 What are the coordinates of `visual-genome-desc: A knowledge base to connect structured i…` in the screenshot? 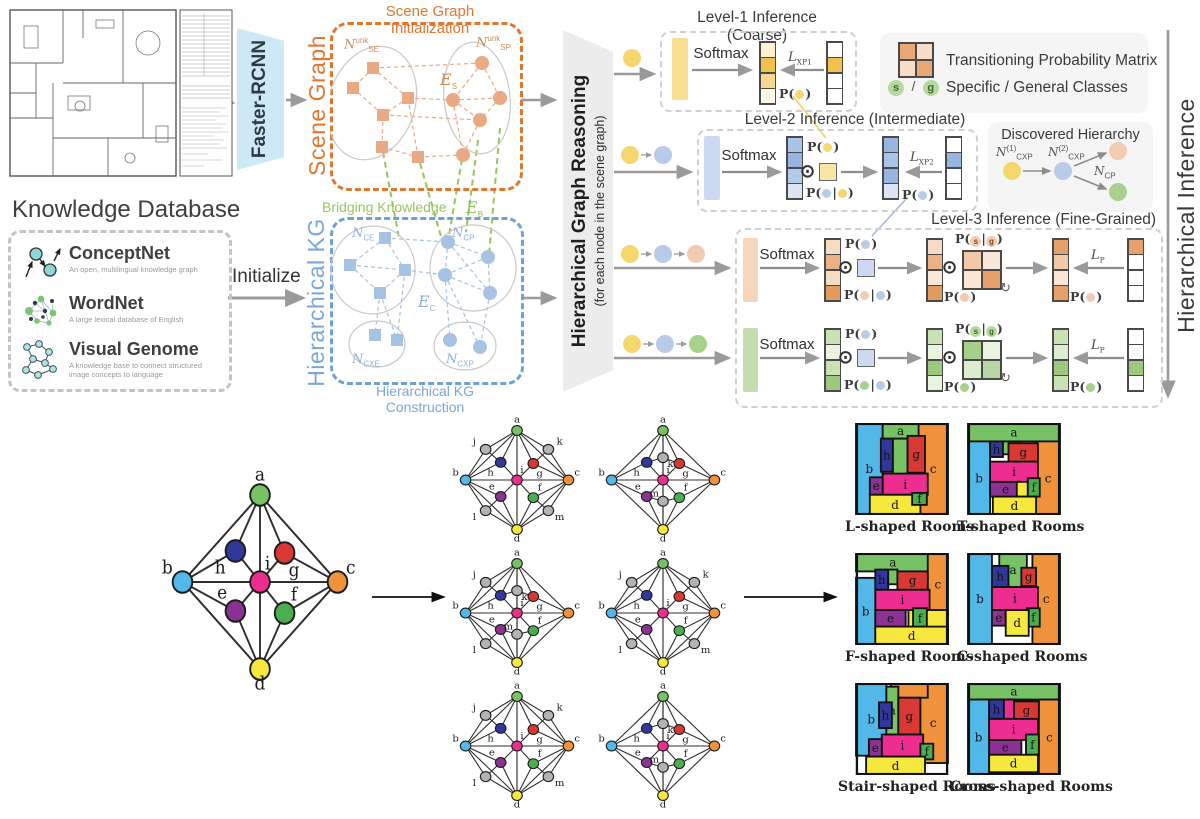 It's located at (136, 370).